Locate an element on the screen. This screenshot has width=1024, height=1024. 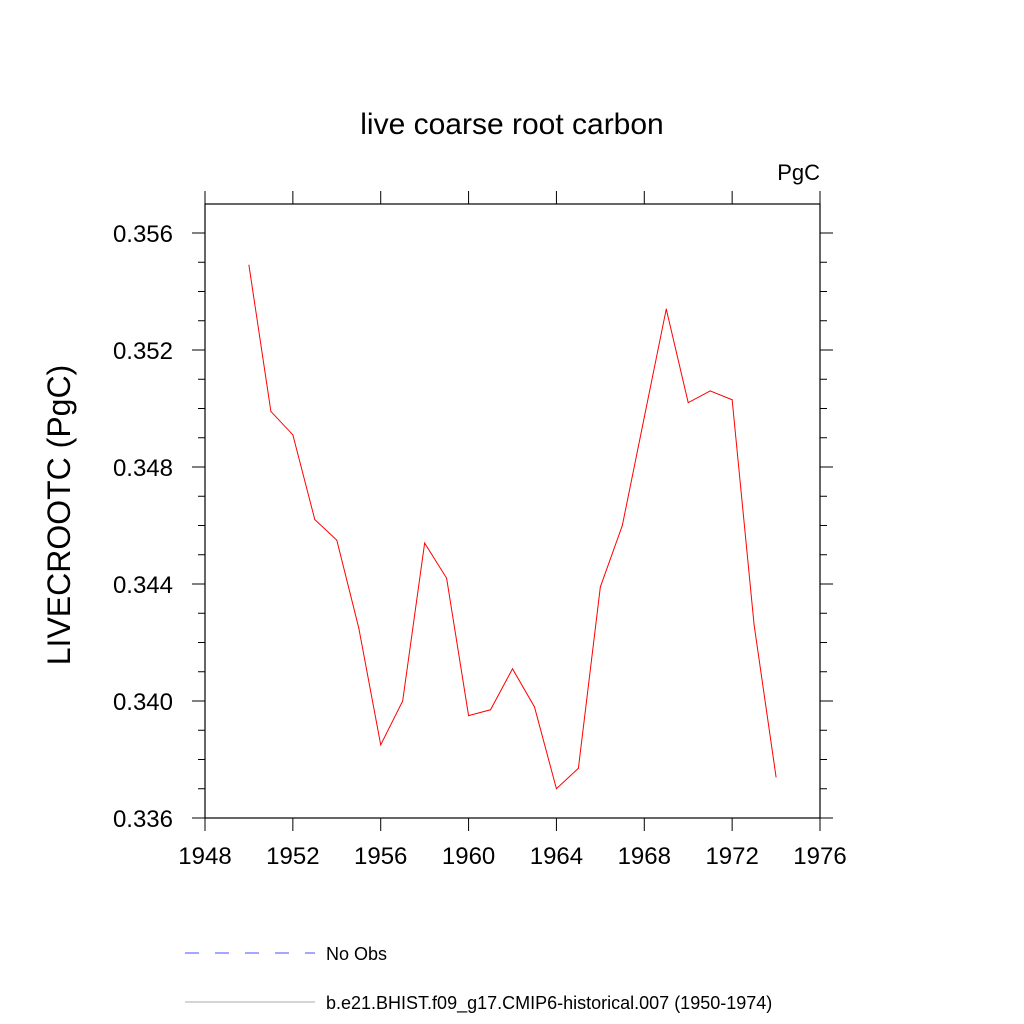
y-tick-label: 0.356 is located at coordinates (143, 234).